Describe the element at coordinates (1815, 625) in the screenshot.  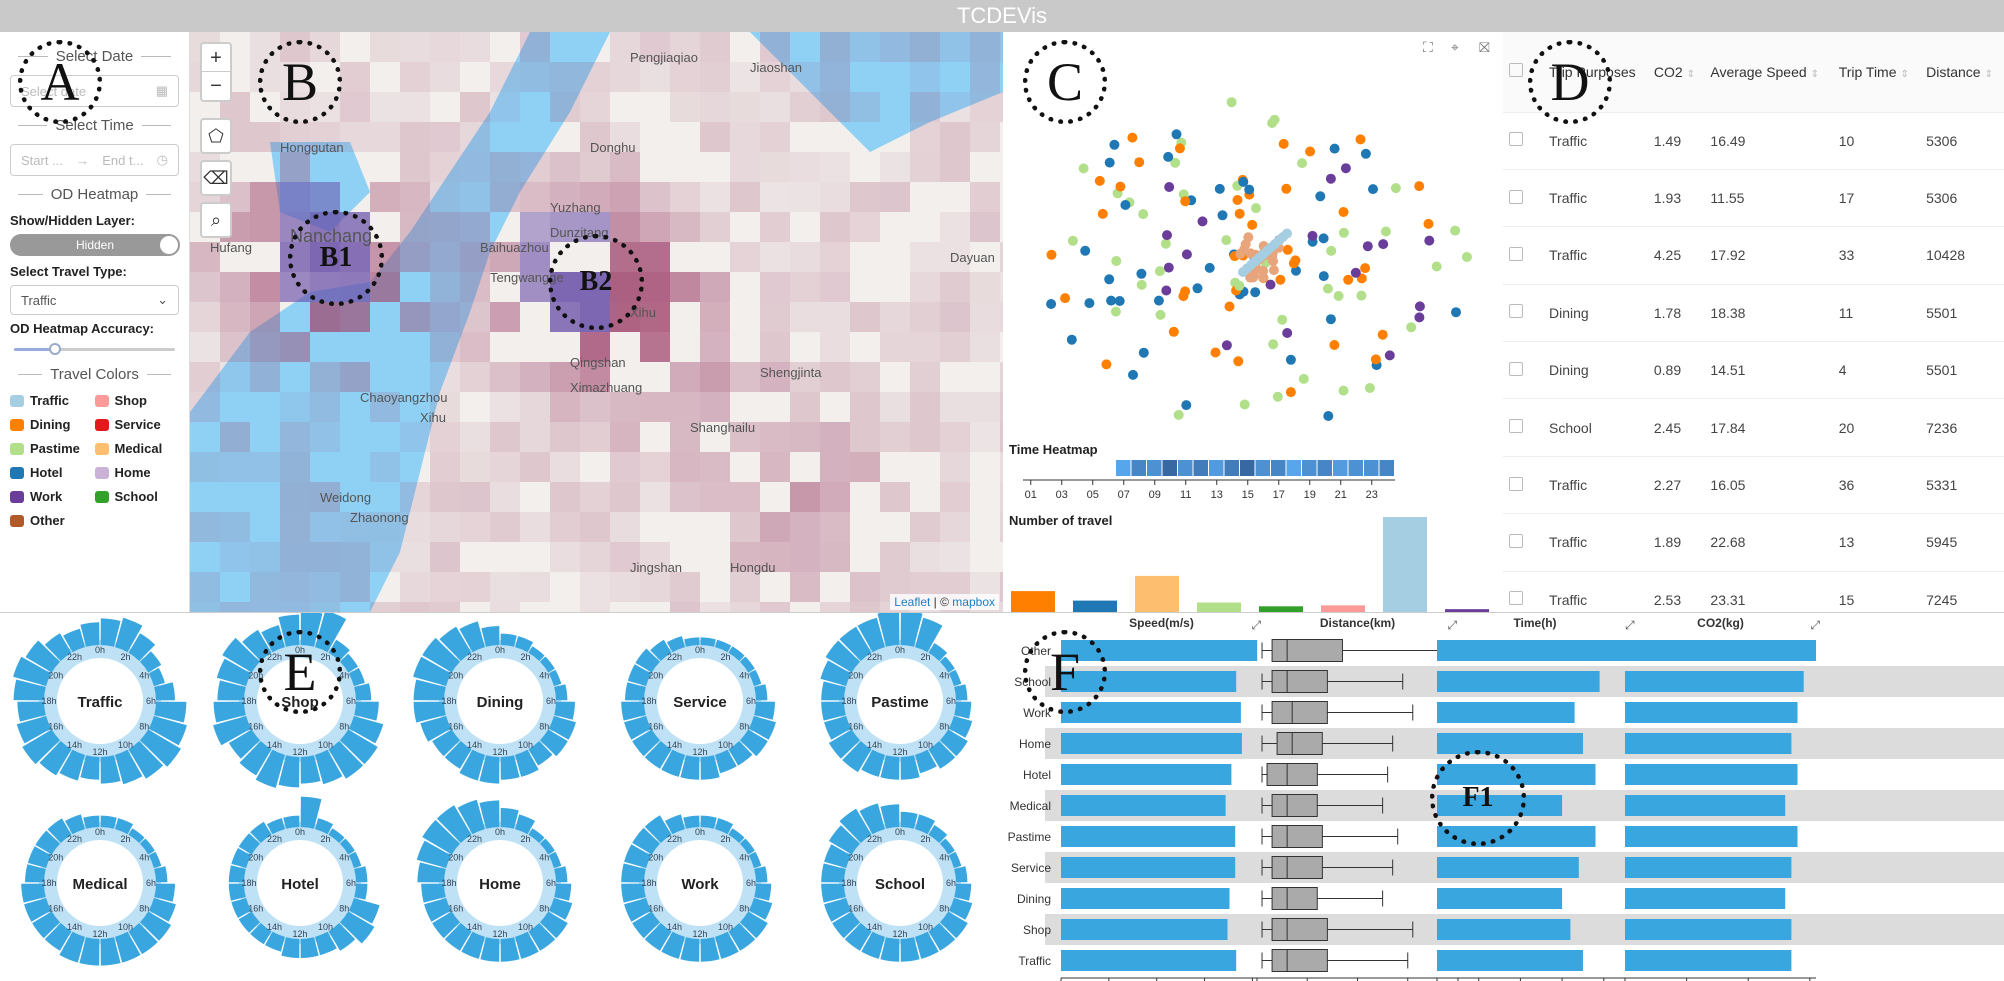
I see `expand-icon: ⤢` at that location.